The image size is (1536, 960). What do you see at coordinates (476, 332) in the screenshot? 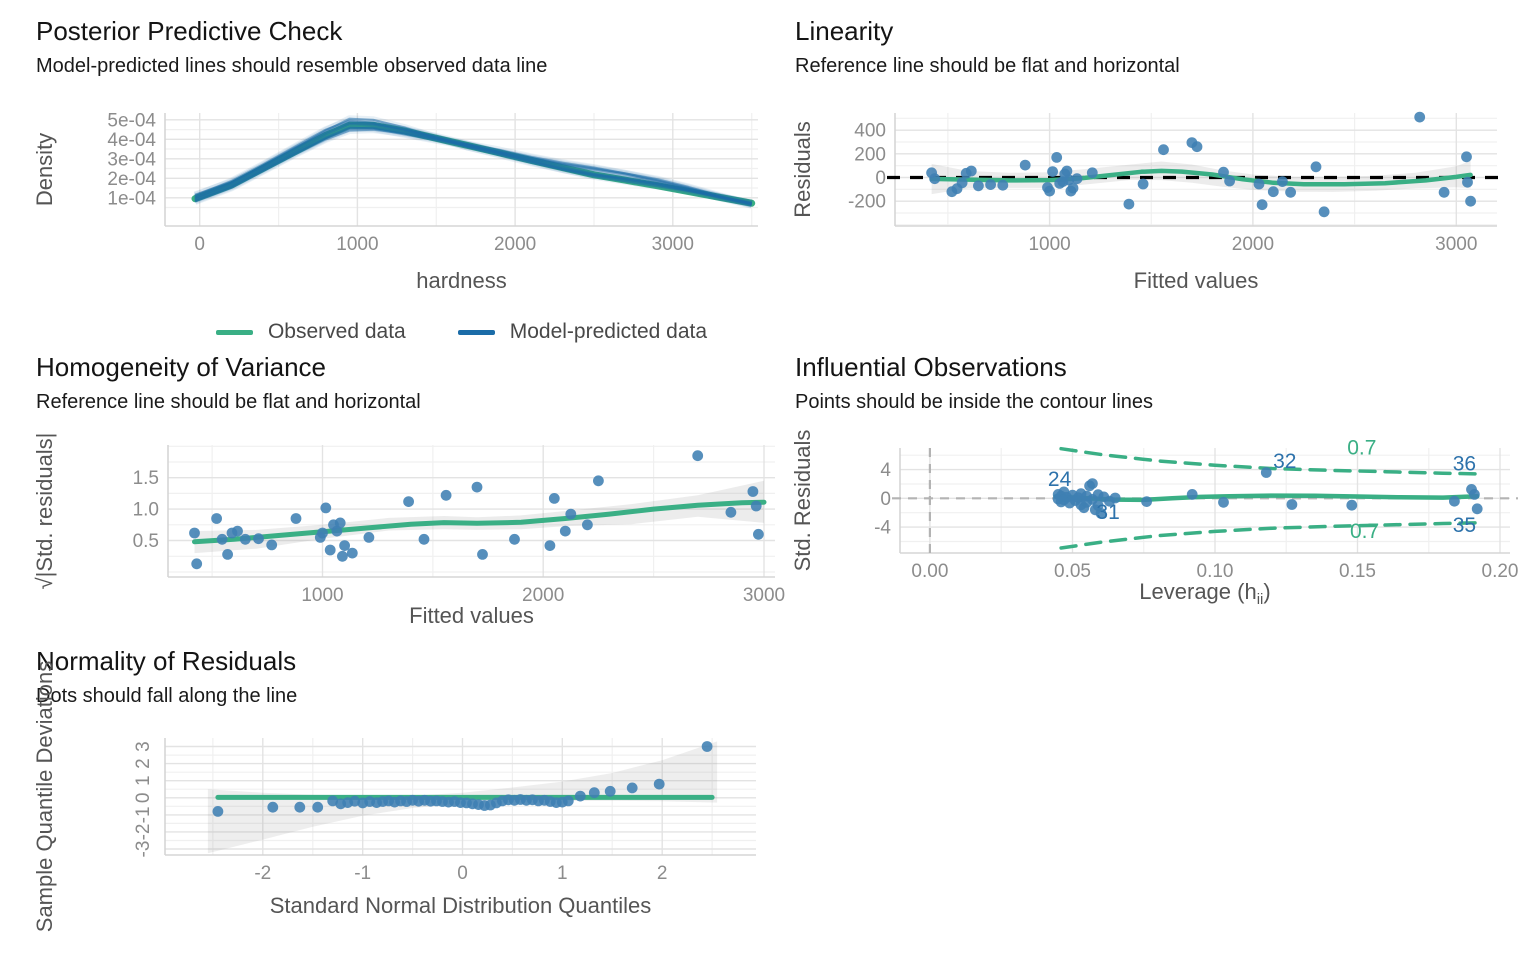
I see `model-predicted-line-swatch` at bounding box center [476, 332].